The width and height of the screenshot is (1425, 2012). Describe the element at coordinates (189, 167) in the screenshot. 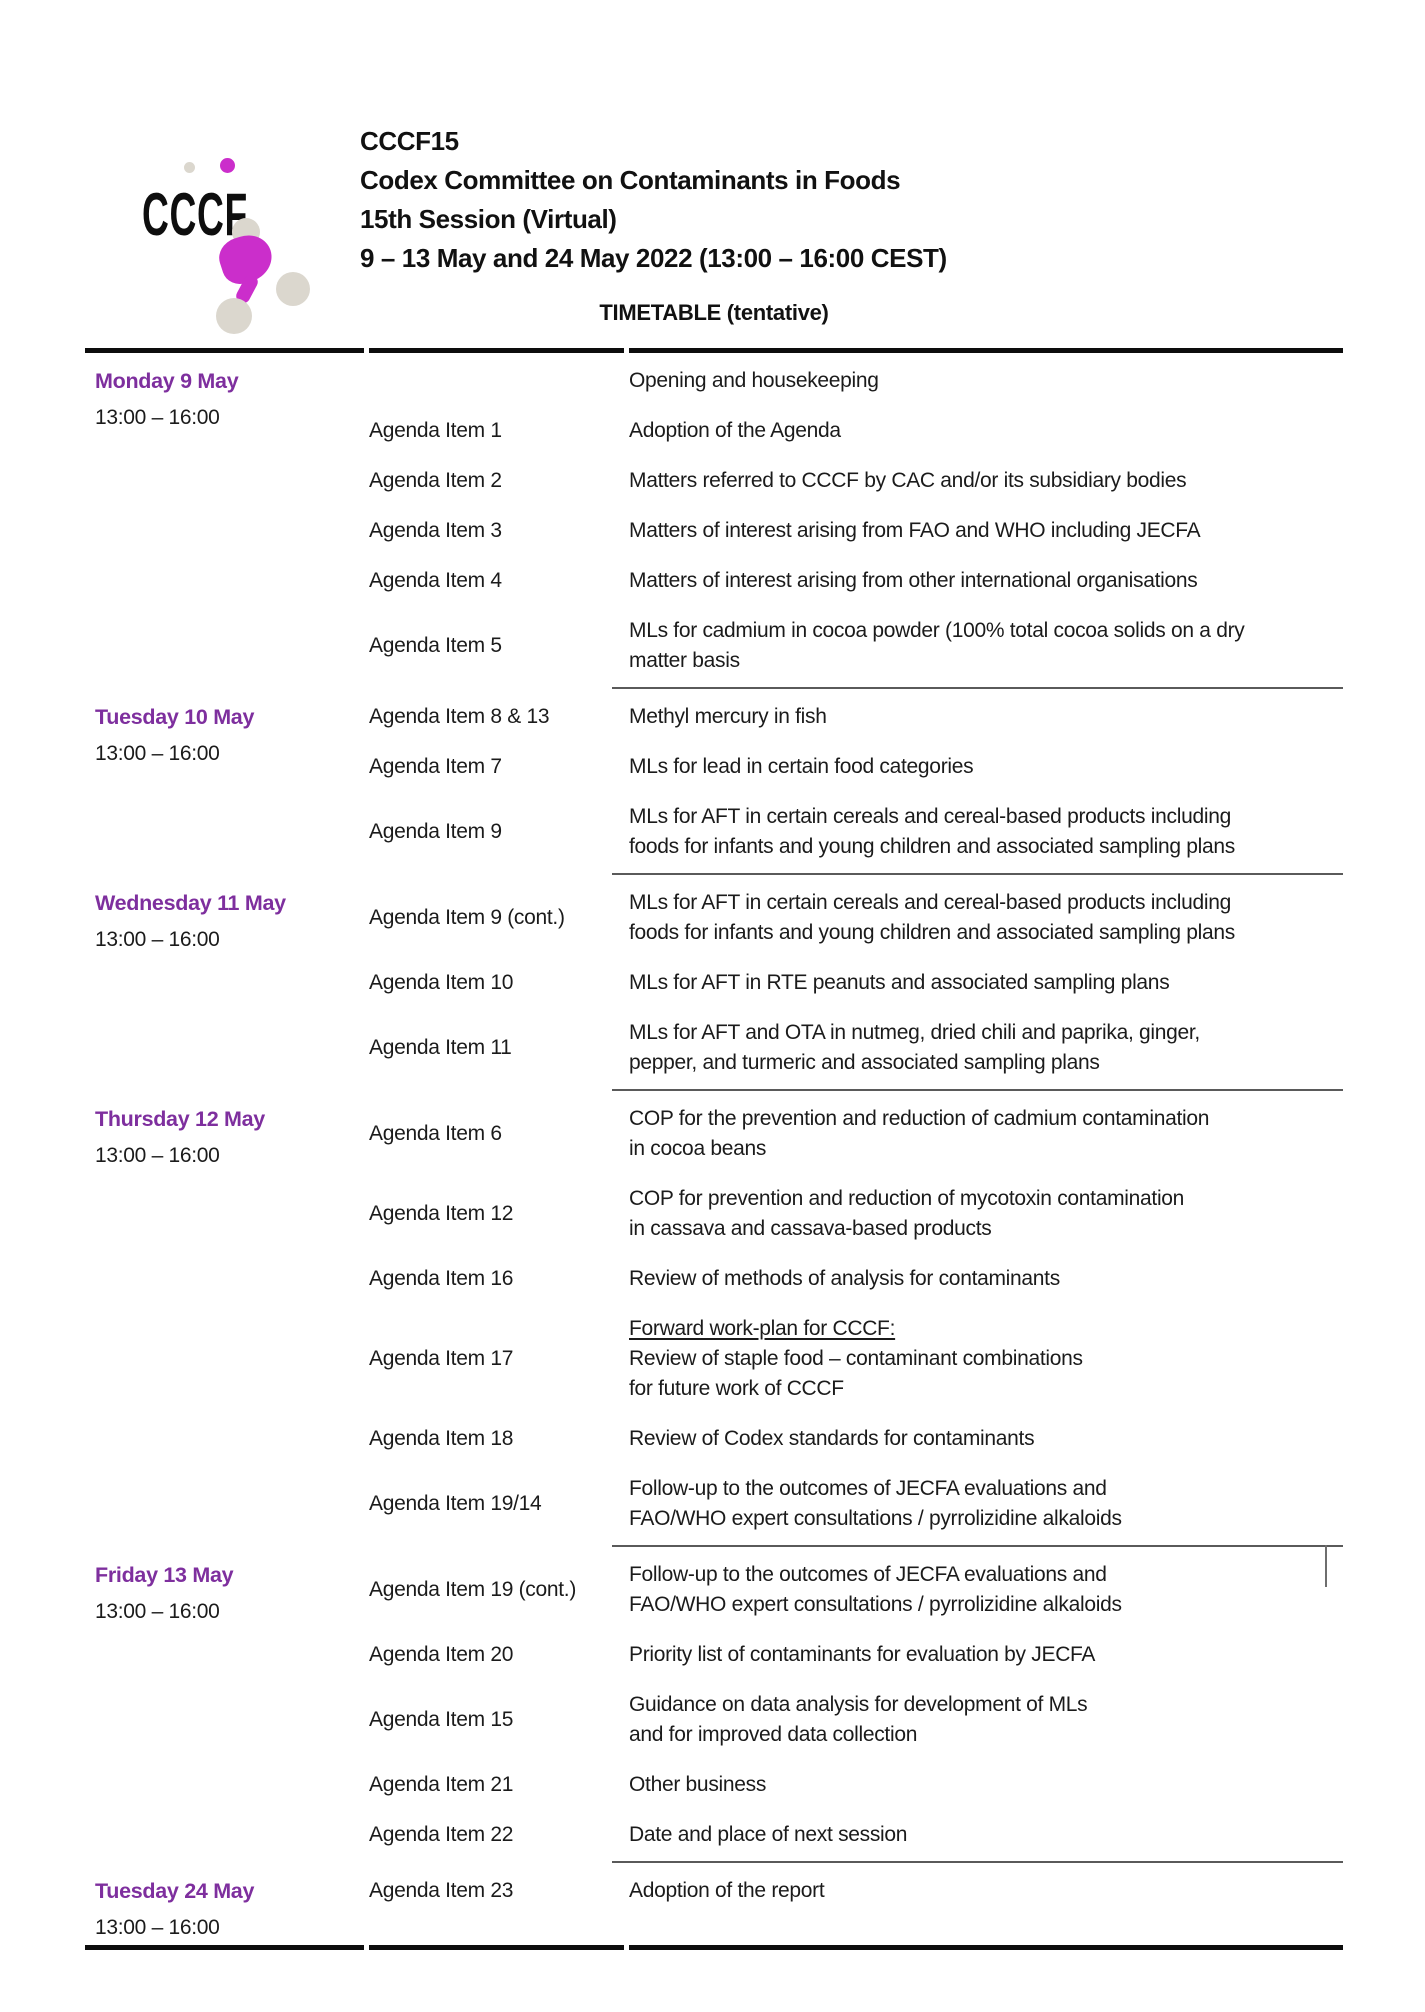

I see `logo-gray-dot-icon` at that location.